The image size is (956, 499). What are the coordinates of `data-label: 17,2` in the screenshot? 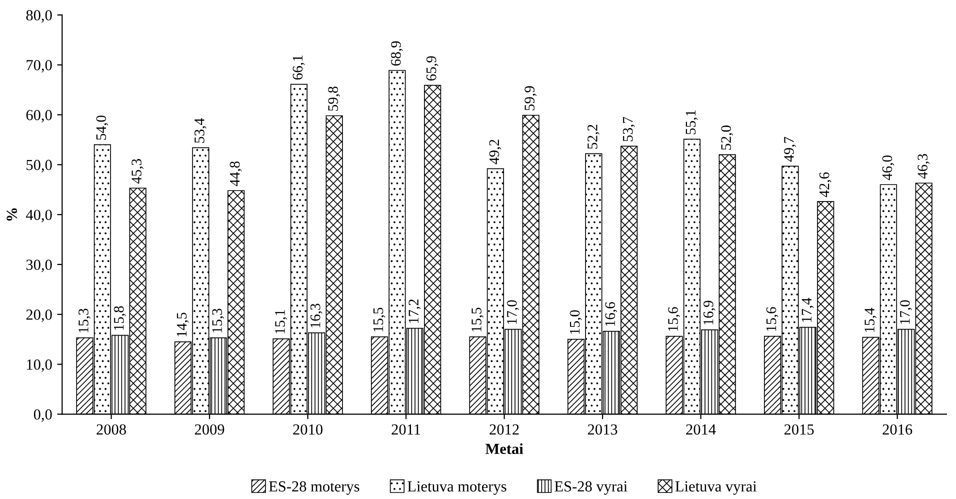 It's located at (414, 311).